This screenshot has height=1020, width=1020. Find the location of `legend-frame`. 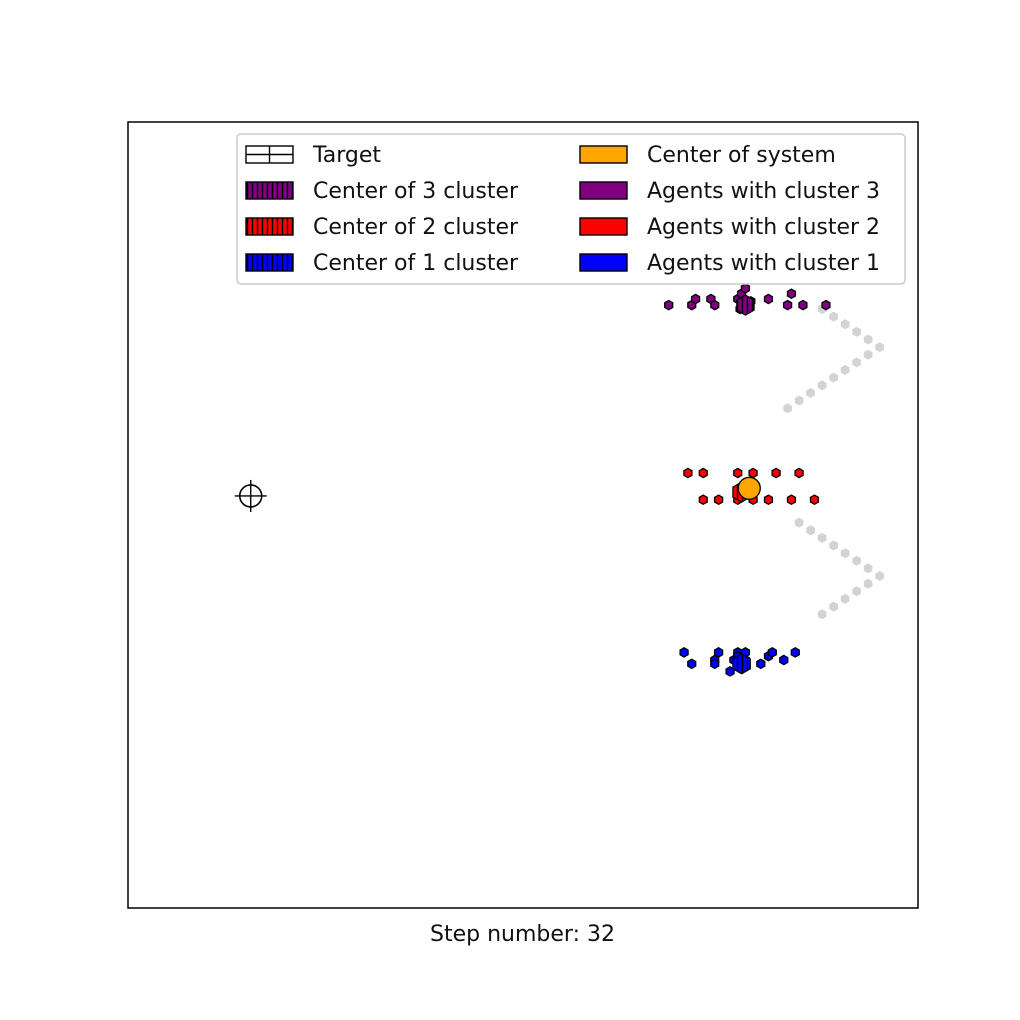

legend-frame is located at coordinates (571, 209).